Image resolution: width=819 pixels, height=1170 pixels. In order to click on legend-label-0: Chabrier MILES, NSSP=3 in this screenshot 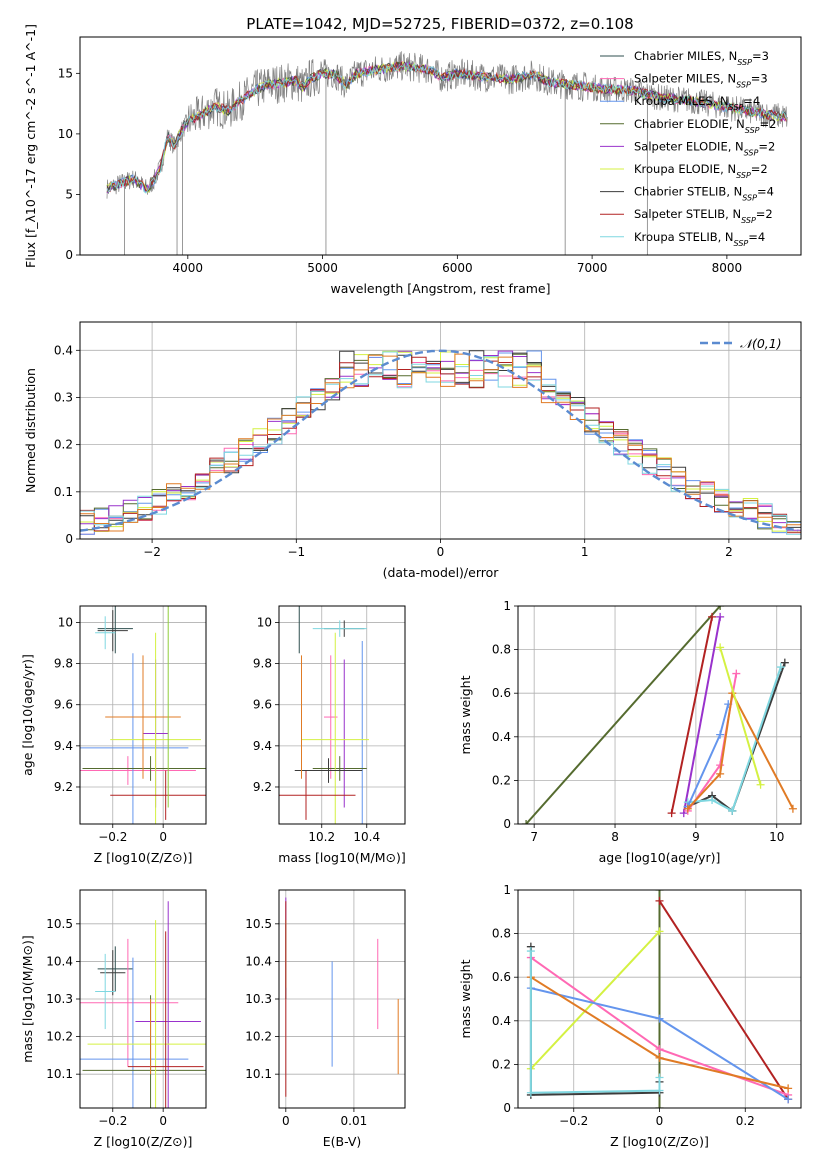, I will do `click(701, 58)`.